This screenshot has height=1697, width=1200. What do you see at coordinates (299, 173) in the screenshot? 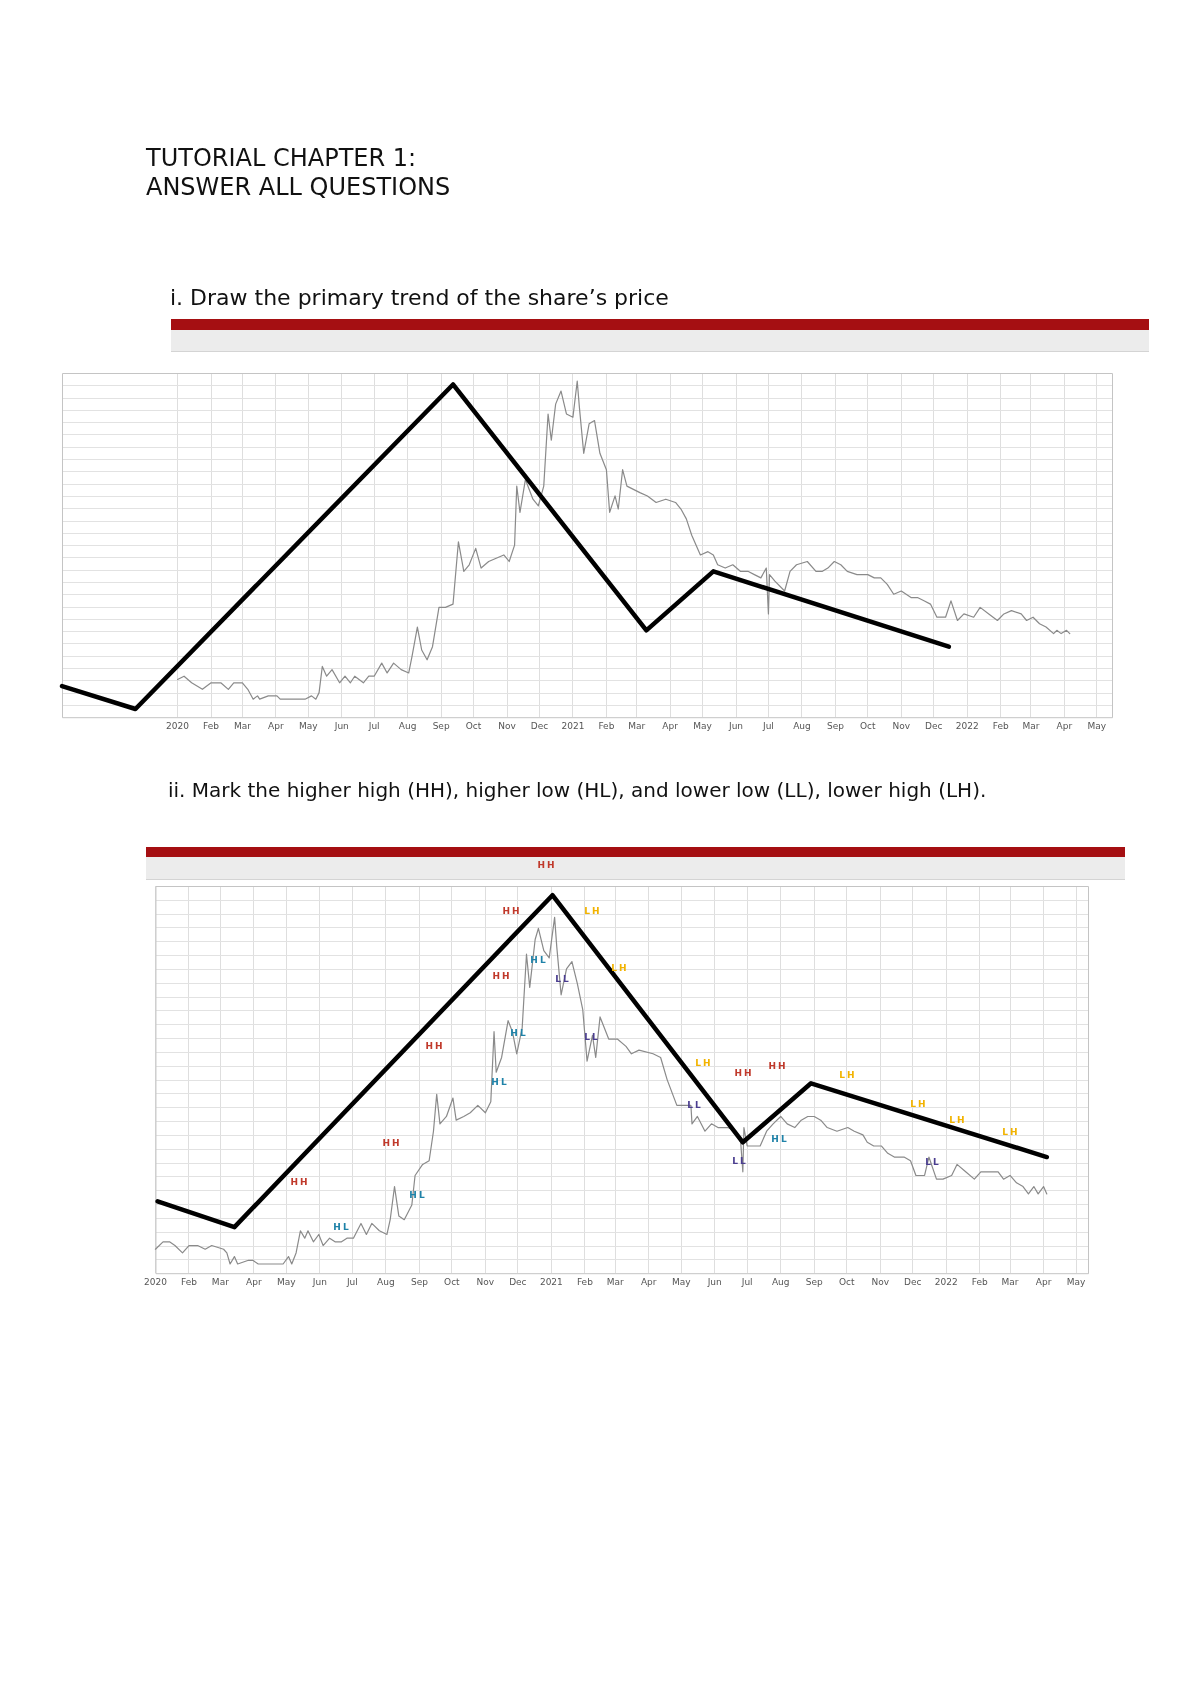
I see `chart-title: TUTORIAL CHAPTER 1: ANSWER ALL QUESTIONS` at bounding box center [299, 173].